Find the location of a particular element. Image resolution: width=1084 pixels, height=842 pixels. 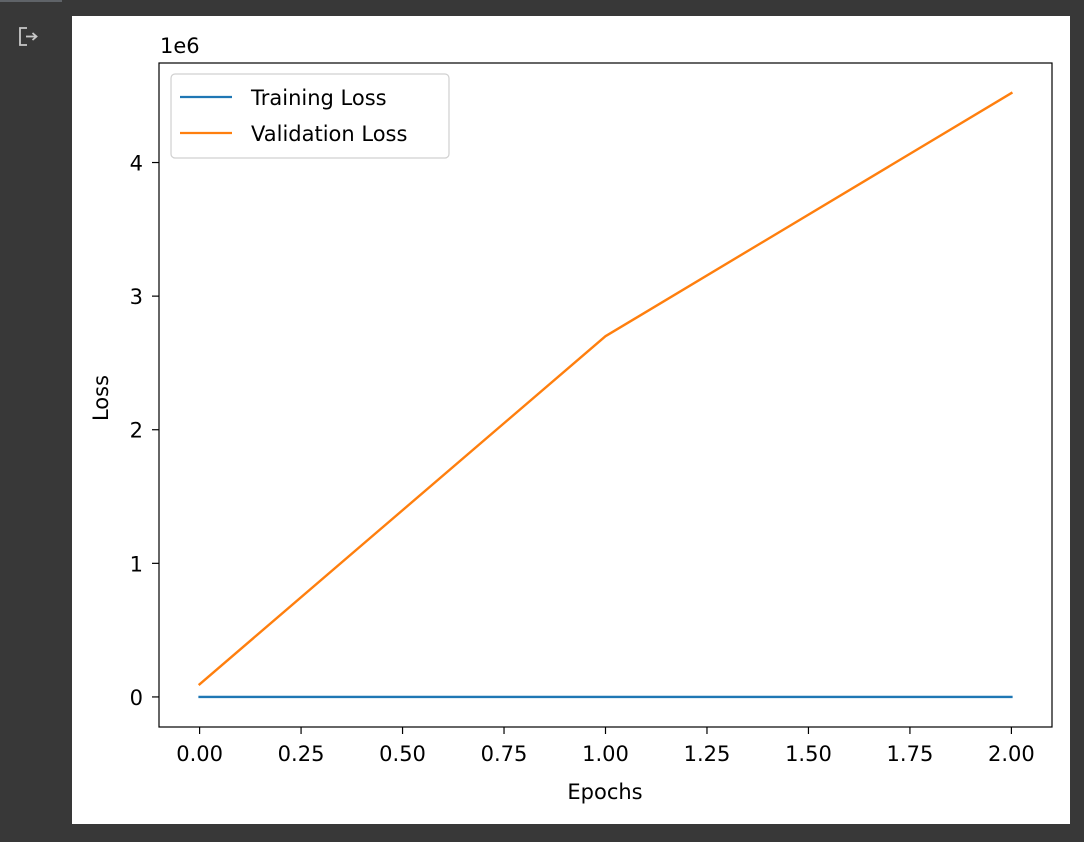

cell-divider is located at coordinates (31, 1).